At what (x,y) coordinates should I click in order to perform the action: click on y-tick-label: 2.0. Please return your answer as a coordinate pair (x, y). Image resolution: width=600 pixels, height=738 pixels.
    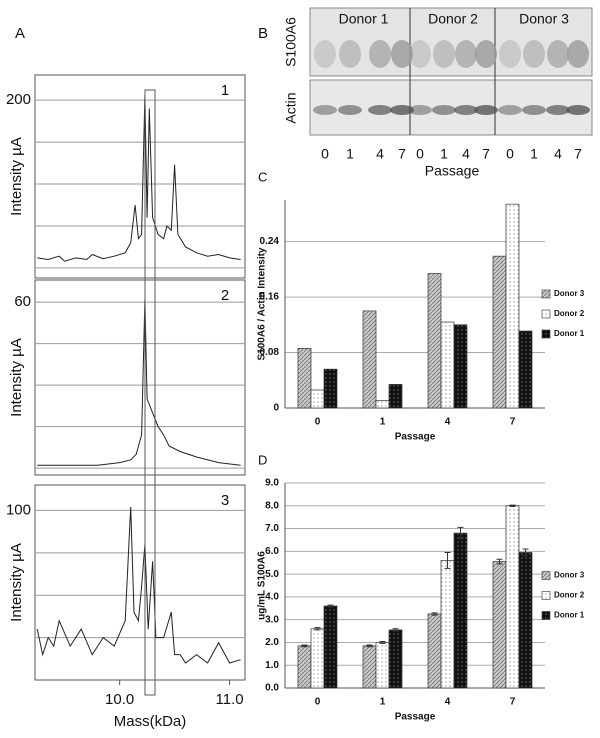
    Looking at the image, I should click on (272, 642).